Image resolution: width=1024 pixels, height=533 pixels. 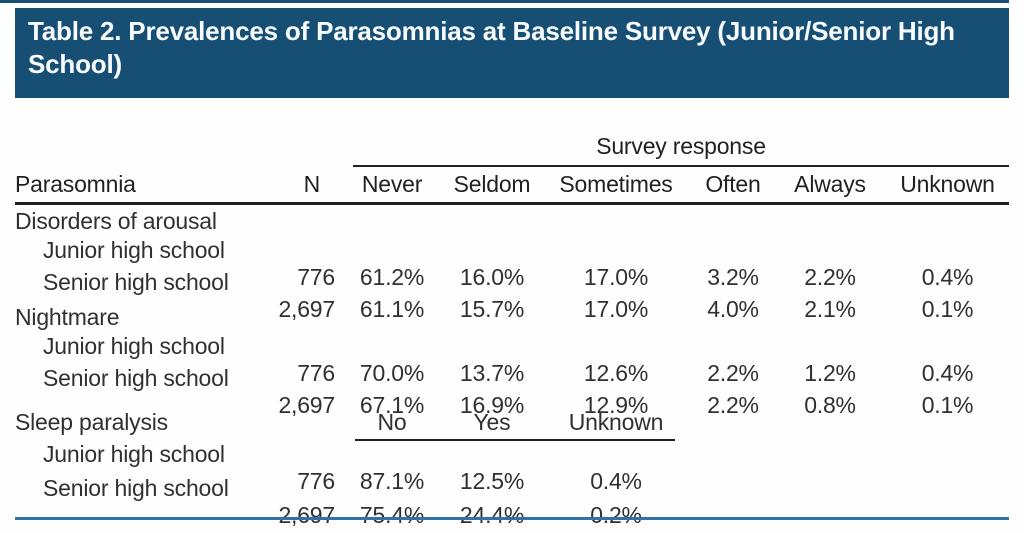 I want to click on cell-often: 3.2%, so click(x=733, y=277).